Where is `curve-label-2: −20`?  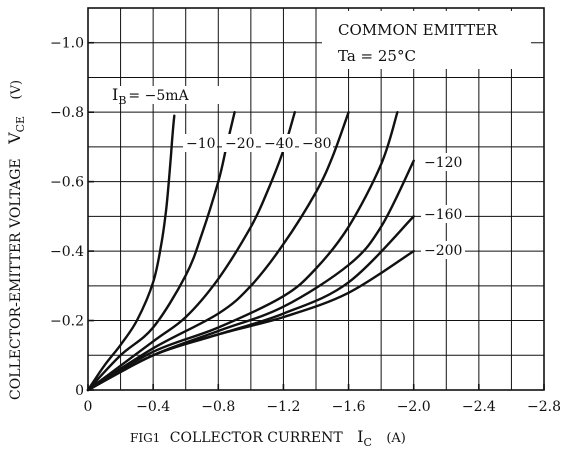 curve-label-2: −20 is located at coordinates (240, 144).